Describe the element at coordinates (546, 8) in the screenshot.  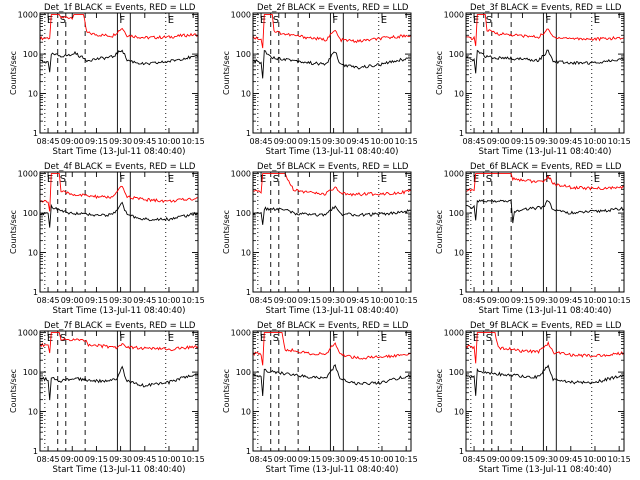
I see `panel-title: Det_3f BLACK = Events, RED = LLD` at that location.